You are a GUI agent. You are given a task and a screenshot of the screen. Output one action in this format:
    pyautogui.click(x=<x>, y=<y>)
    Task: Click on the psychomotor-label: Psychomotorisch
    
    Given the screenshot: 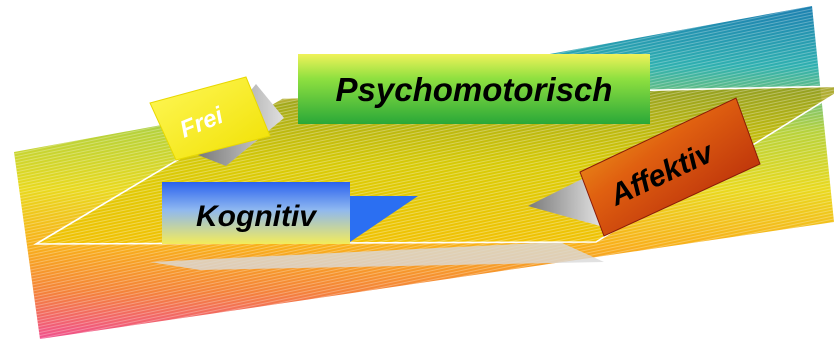 What is the action you would take?
    pyautogui.click(x=474, y=89)
    